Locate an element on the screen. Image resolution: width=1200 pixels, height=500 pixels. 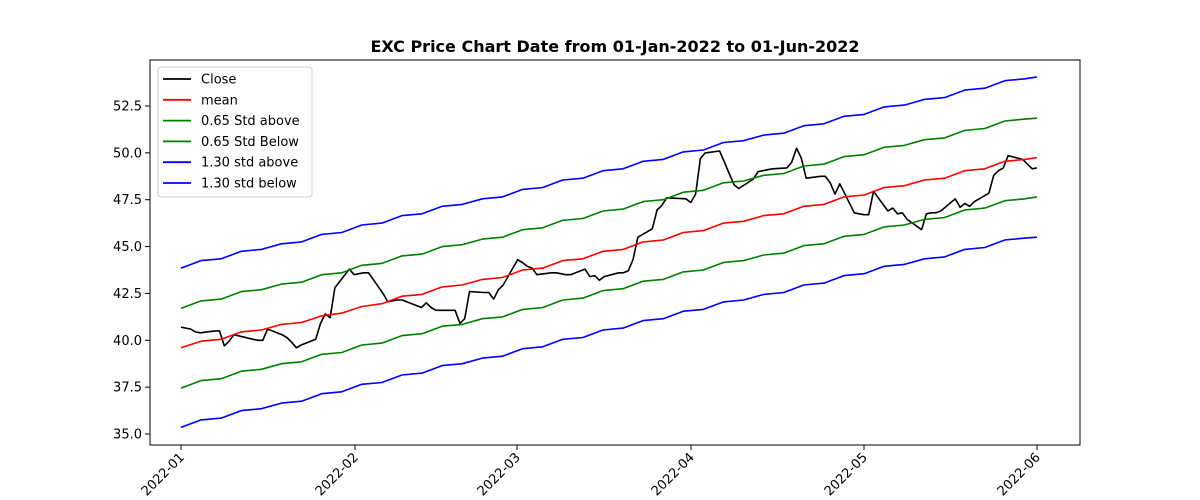
x-tick-label: 2022-05 is located at coordinates (846, 474).